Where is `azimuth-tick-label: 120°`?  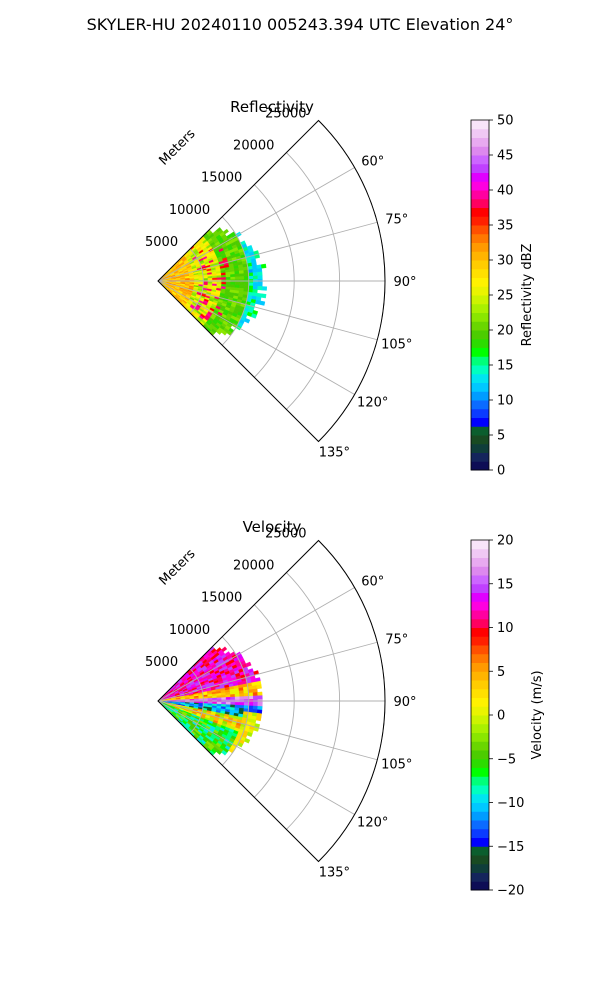
azimuth-tick-label: 120° is located at coordinates (372, 823).